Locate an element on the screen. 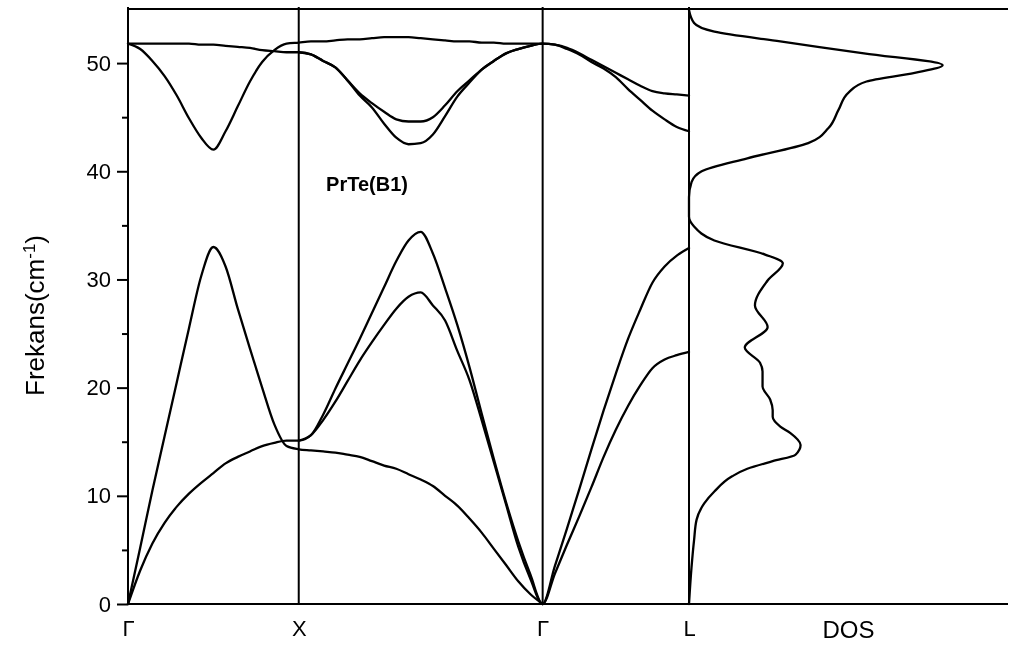 This screenshot has width=1020, height=646. y-tick-label: 0 is located at coordinates (104, 604).